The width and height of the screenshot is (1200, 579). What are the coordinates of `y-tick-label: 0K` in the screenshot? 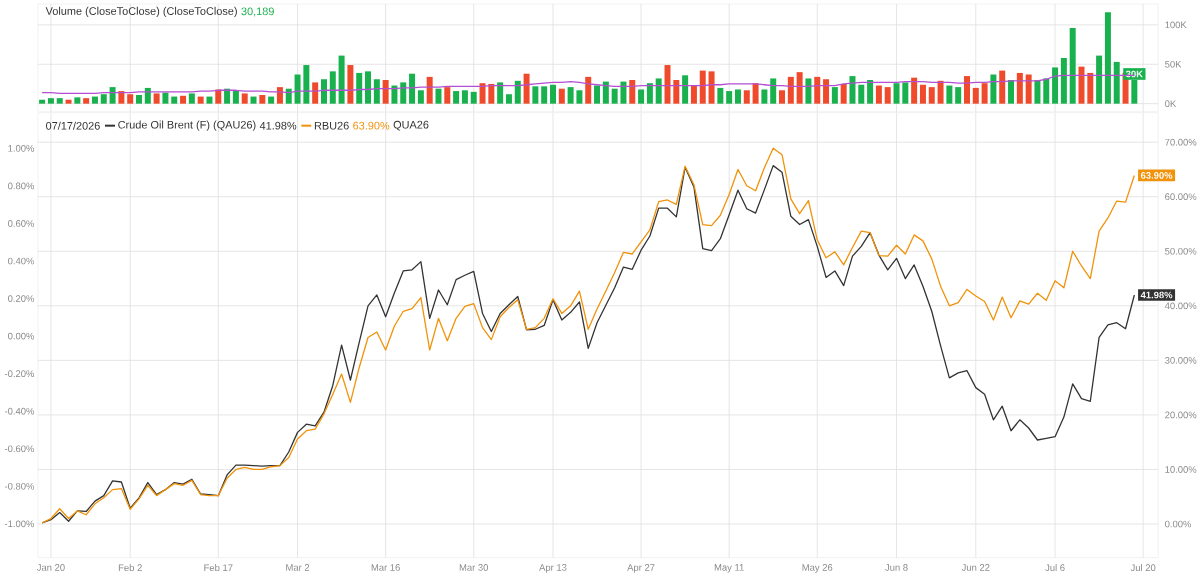 It's located at (1171, 104).